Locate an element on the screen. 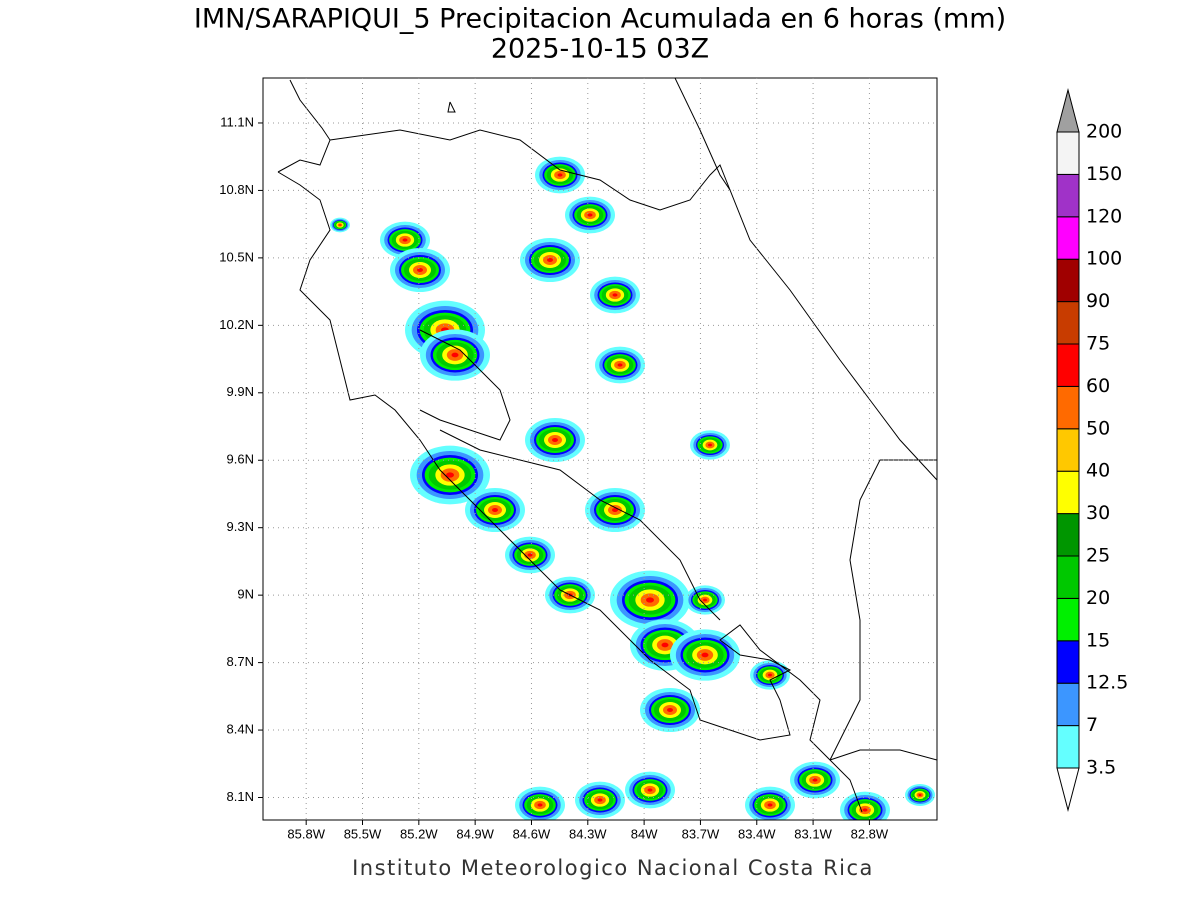  subtitle: 2025-10-15 03Z is located at coordinates (600, 49).